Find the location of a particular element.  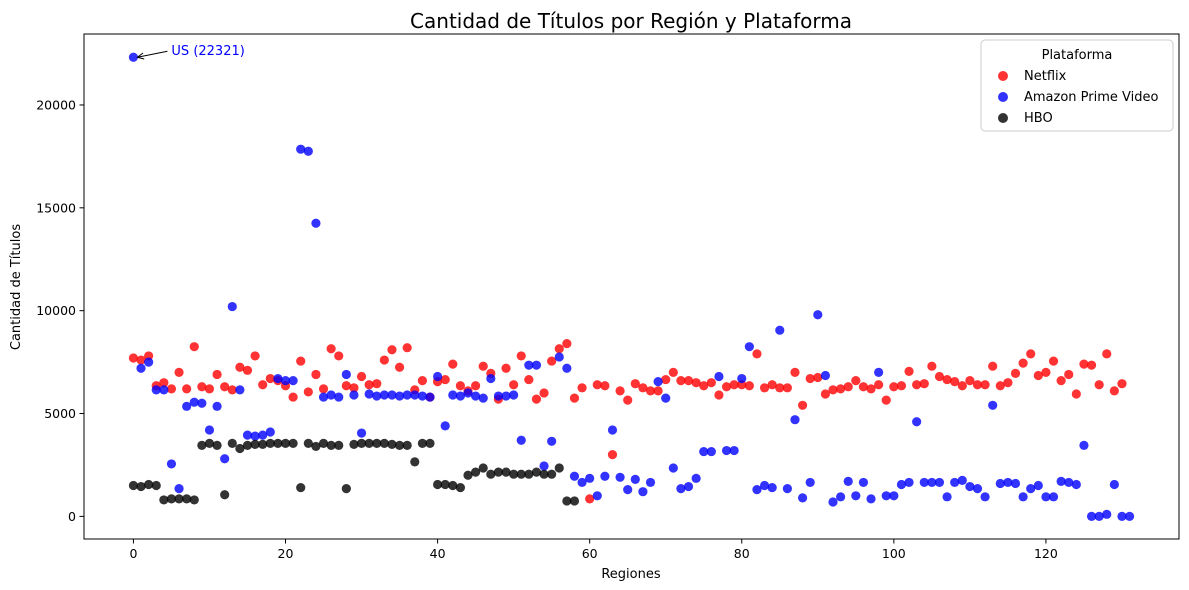

annotation: US (22321) is located at coordinates (190, 52).